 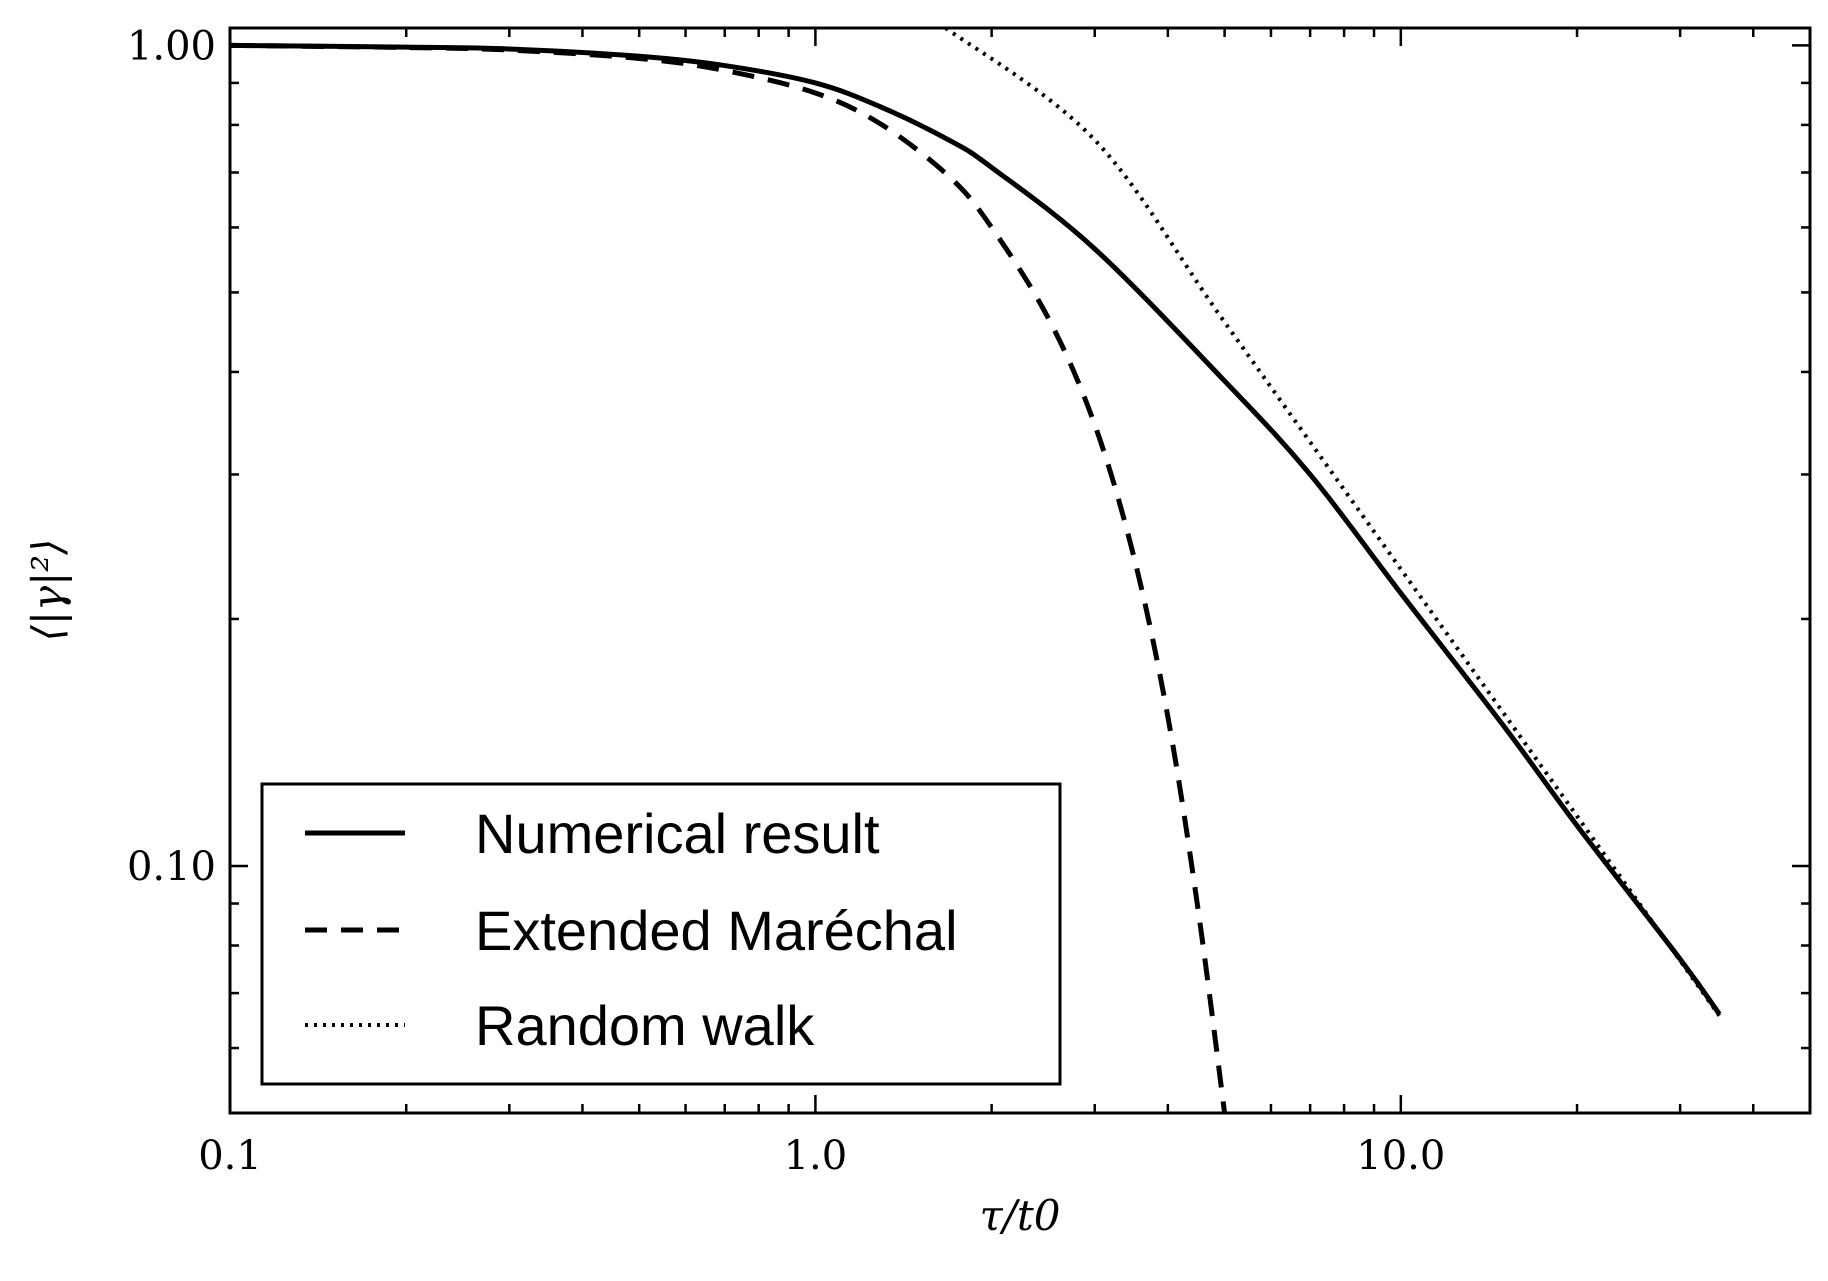 I want to click on x-tick-labels: 0.1 1.0 10.0, so click(x=821, y=1156).